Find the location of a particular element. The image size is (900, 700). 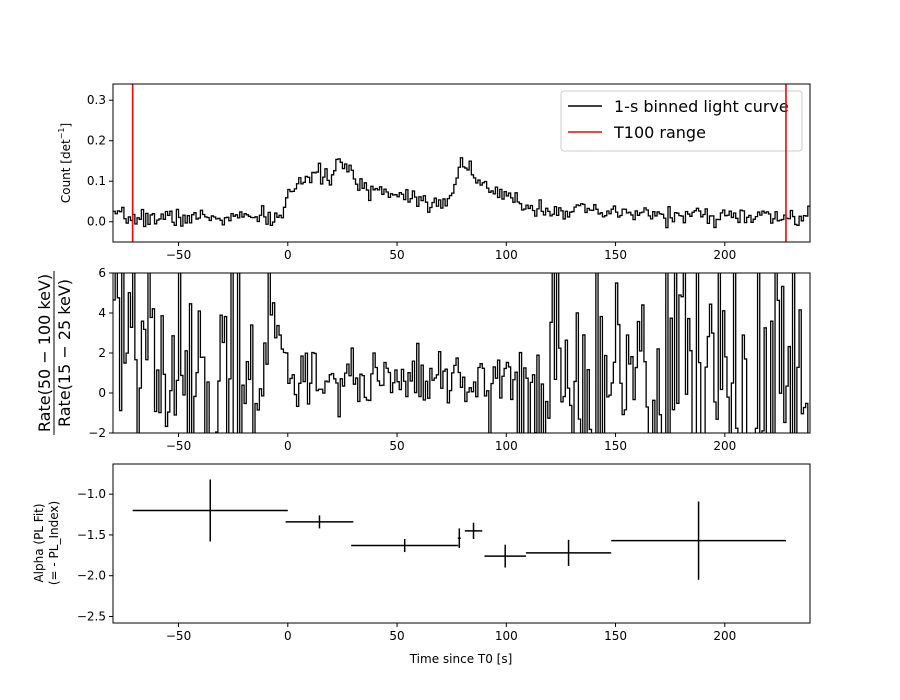

light-curve-y-tick-label: 0.0 is located at coordinates (96, 222).